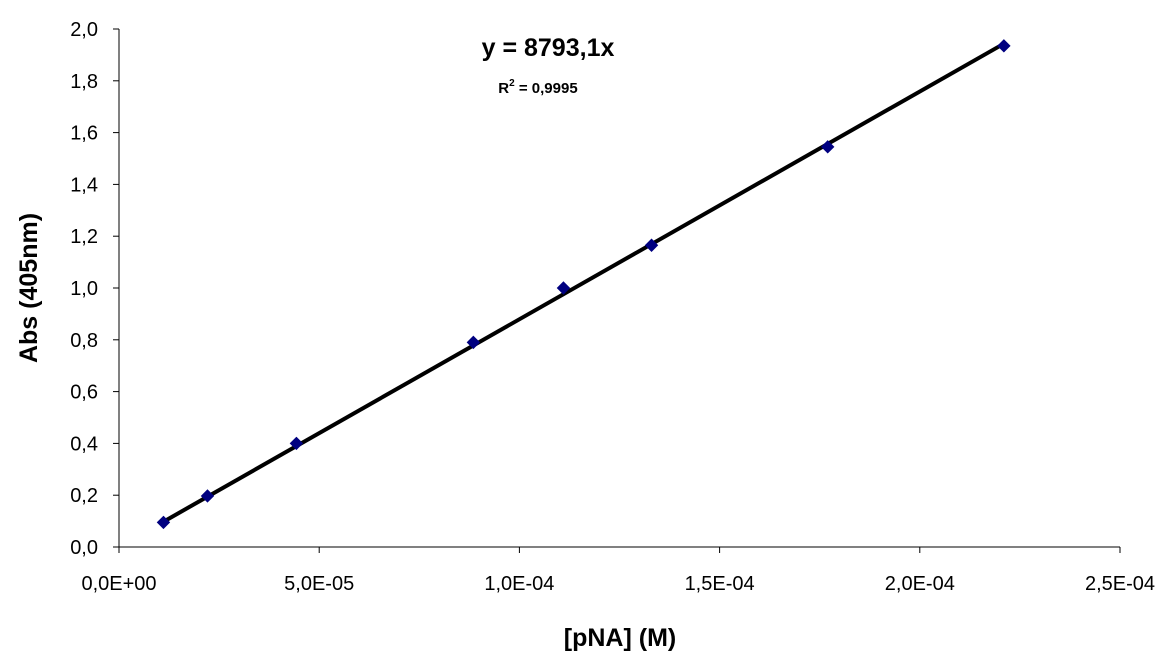 The width and height of the screenshot is (1171, 655). I want to click on x-tick-label: 2,0E-04, so click(920, 584).